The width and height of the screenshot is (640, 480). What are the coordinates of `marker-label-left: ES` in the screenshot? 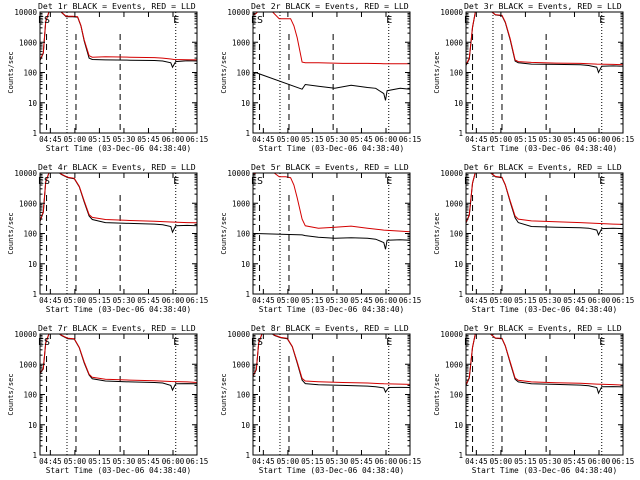 It's located at (44, 342).